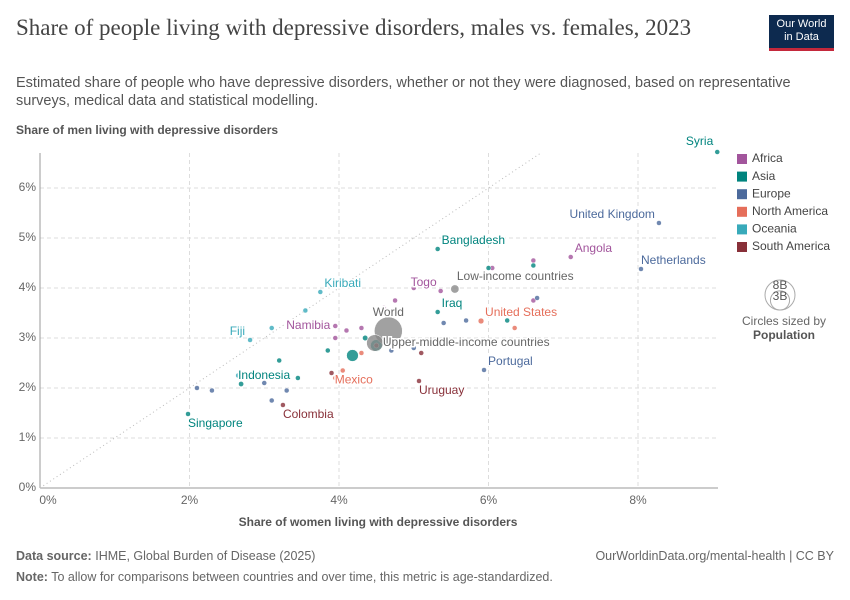 This screenshot has width=850, height=600. Describe the element at coordinates (767, 158) in the screenshot. I see `legend-label: Africa` at that location.